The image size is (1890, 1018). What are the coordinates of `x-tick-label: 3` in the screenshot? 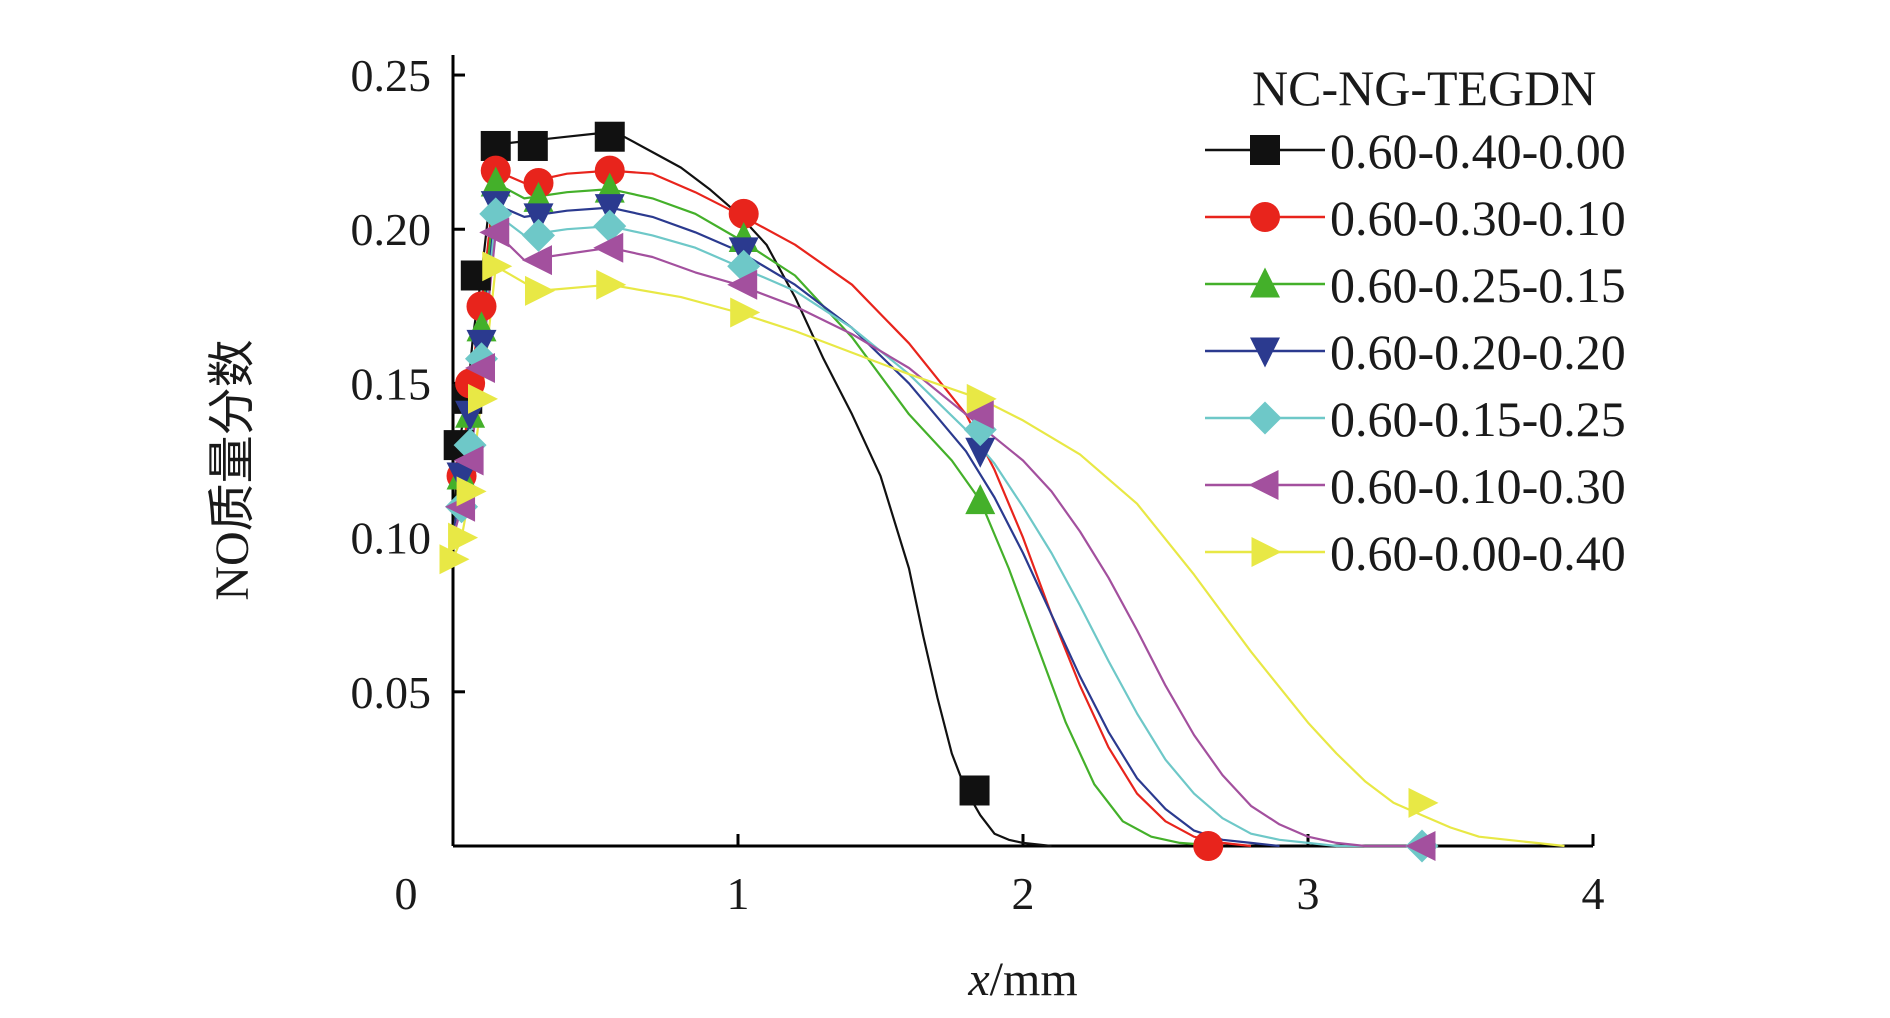 It's located at (1308, 893).